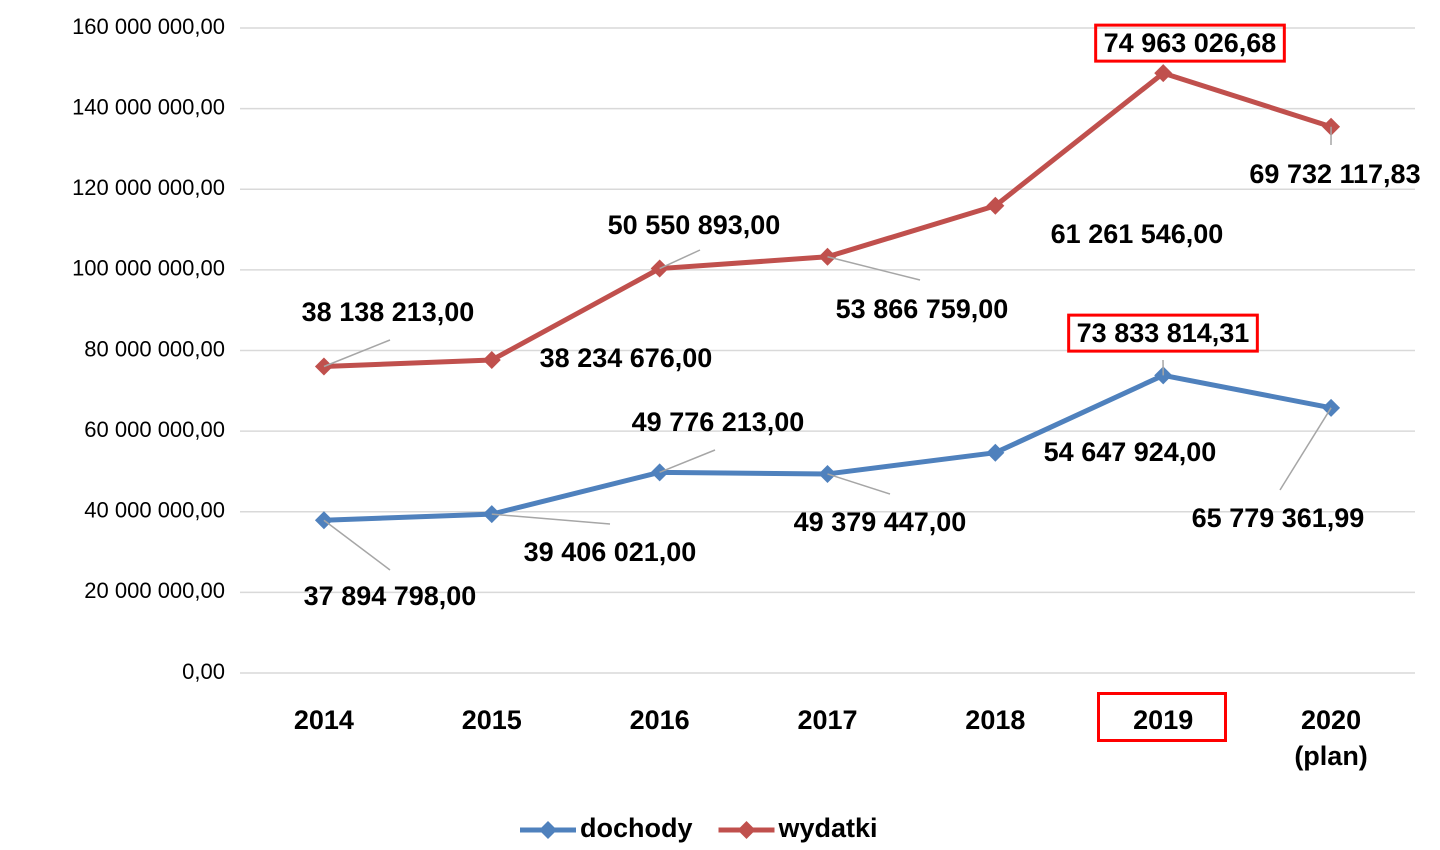  What do you see at coordinates (148, 187) in the screenshot?
I see `y-tick-label: 120 000 000,00` at bounding box center [148, 187].